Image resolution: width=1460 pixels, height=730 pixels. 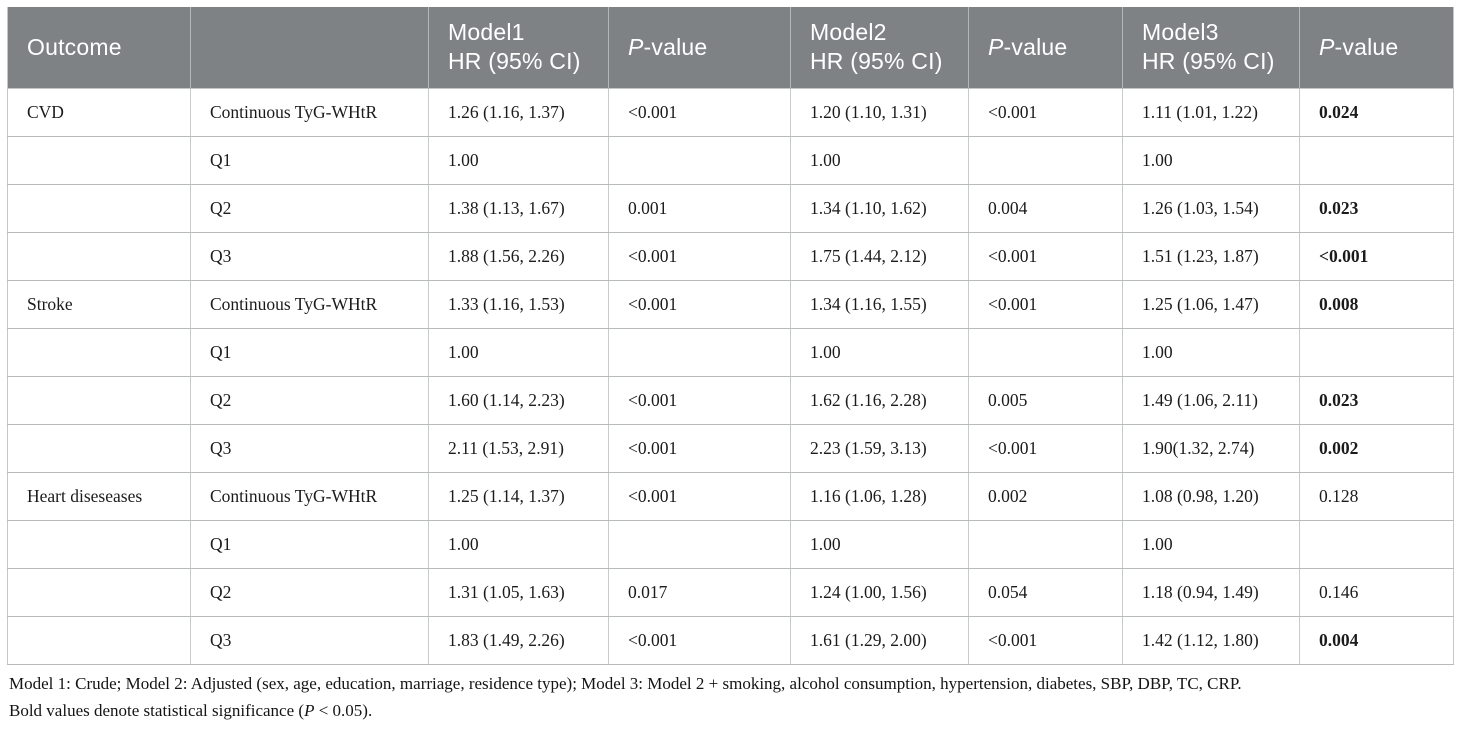 I want to click on cell-model2-hr: 1.62 (1.16, 2.28), so click(x=879, y=400).